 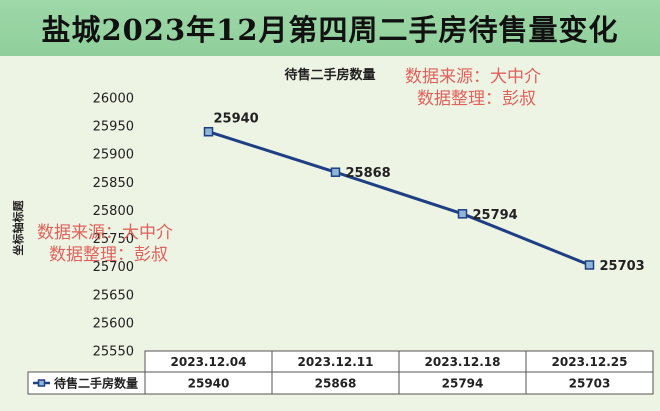 What do you see at coordinates (590, 384) in the screenshot?
I see `table-value-cell: 25703` at bounding box center [590, 384].